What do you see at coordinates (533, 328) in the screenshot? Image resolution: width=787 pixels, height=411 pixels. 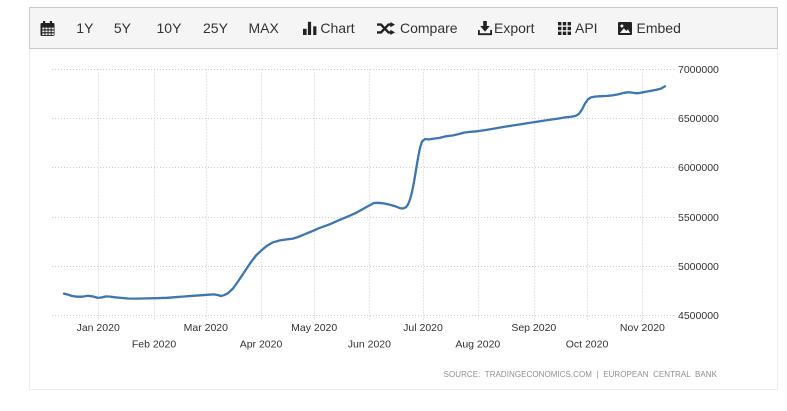 I see `svg-text: Sep 2020` at bounding box center [533, 328].